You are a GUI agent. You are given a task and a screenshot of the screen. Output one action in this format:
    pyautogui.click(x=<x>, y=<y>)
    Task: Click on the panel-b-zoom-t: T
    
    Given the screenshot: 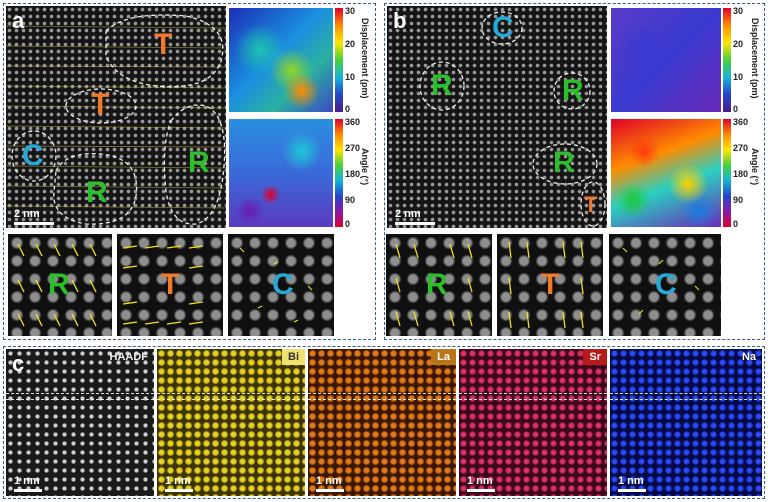 What is the action you would take?
    pyautogui.click(x=550, y=285)
    